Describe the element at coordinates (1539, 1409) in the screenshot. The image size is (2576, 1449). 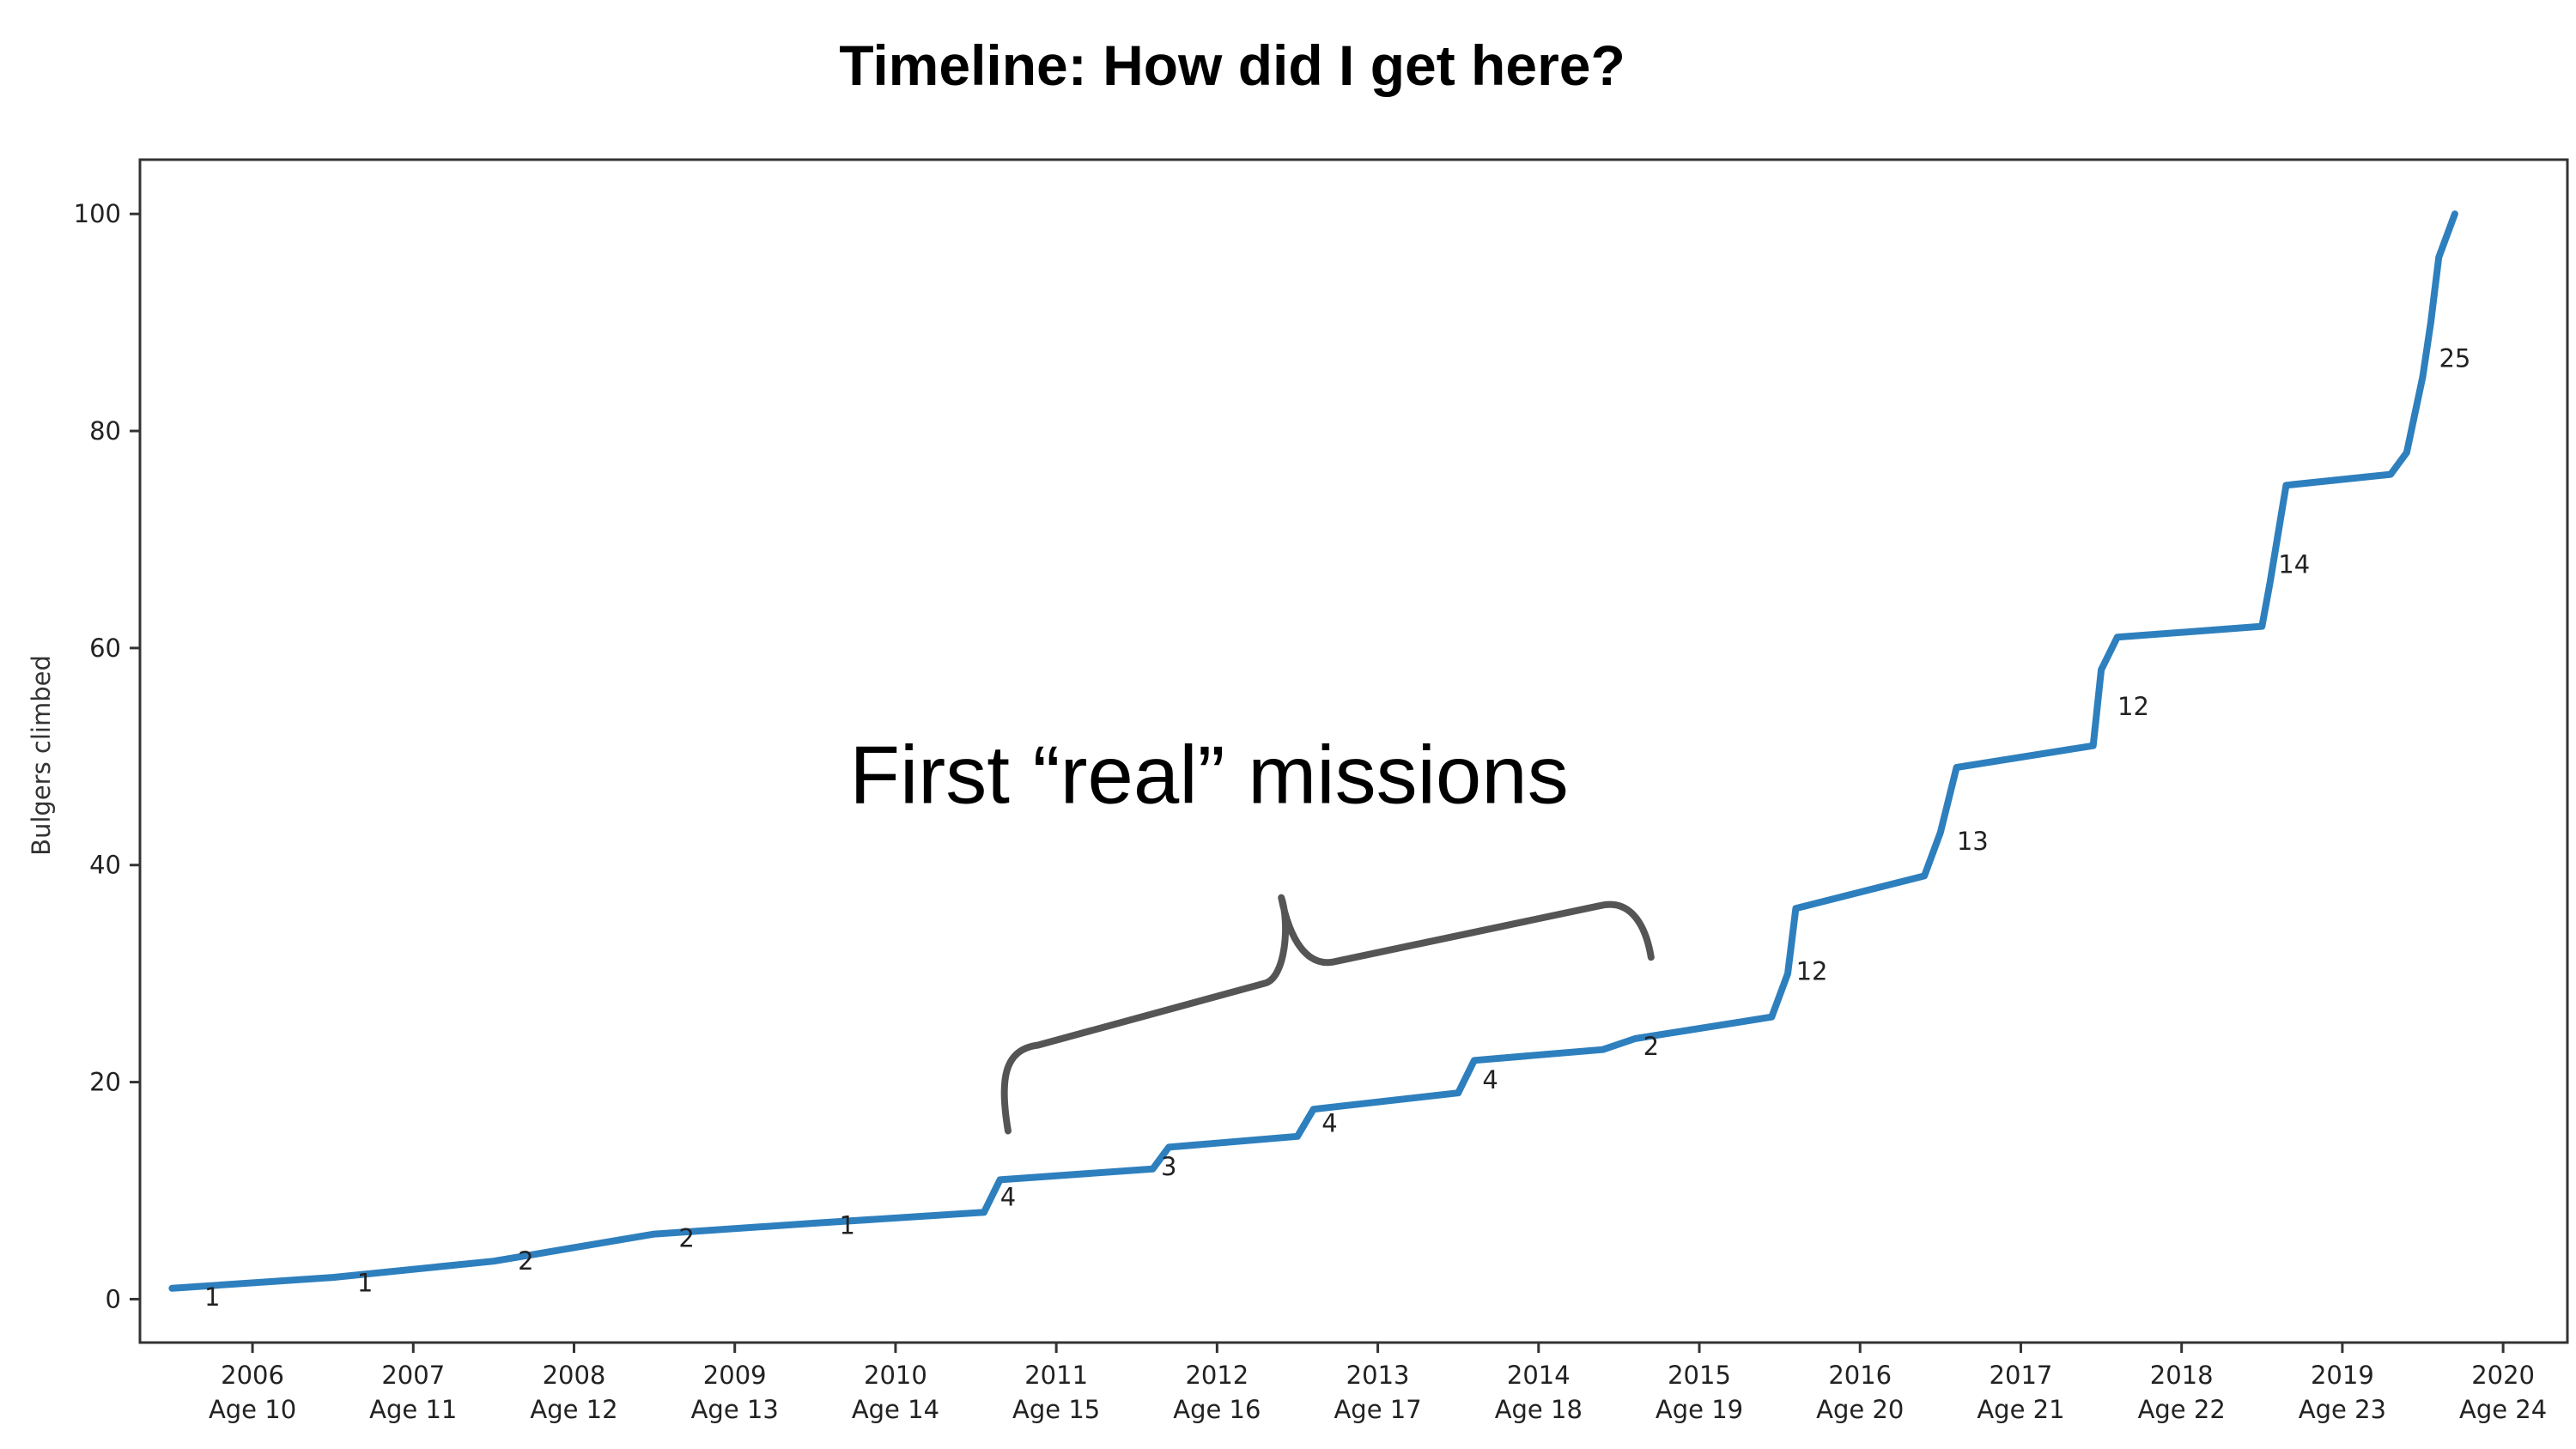
I see `x-tick-age-label: Age 18` at that location.